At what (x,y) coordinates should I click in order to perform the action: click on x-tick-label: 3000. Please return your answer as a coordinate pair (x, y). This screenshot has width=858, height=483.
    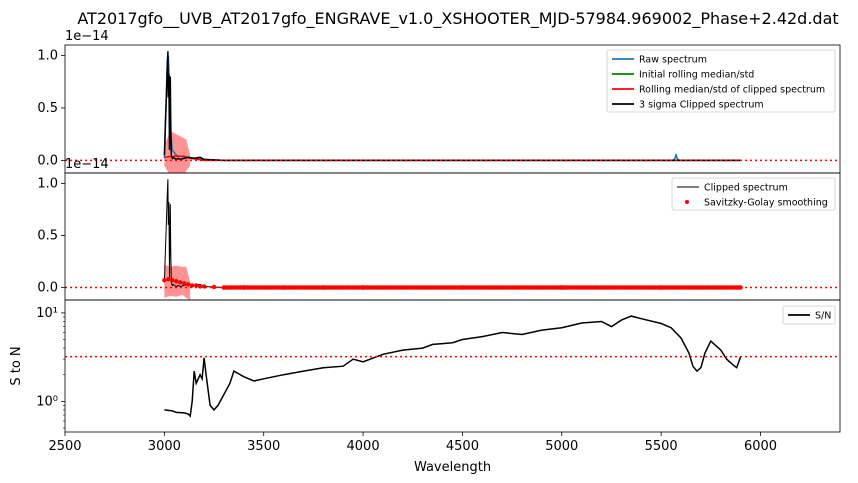
    Looking at the image, I should click on (164, 446).